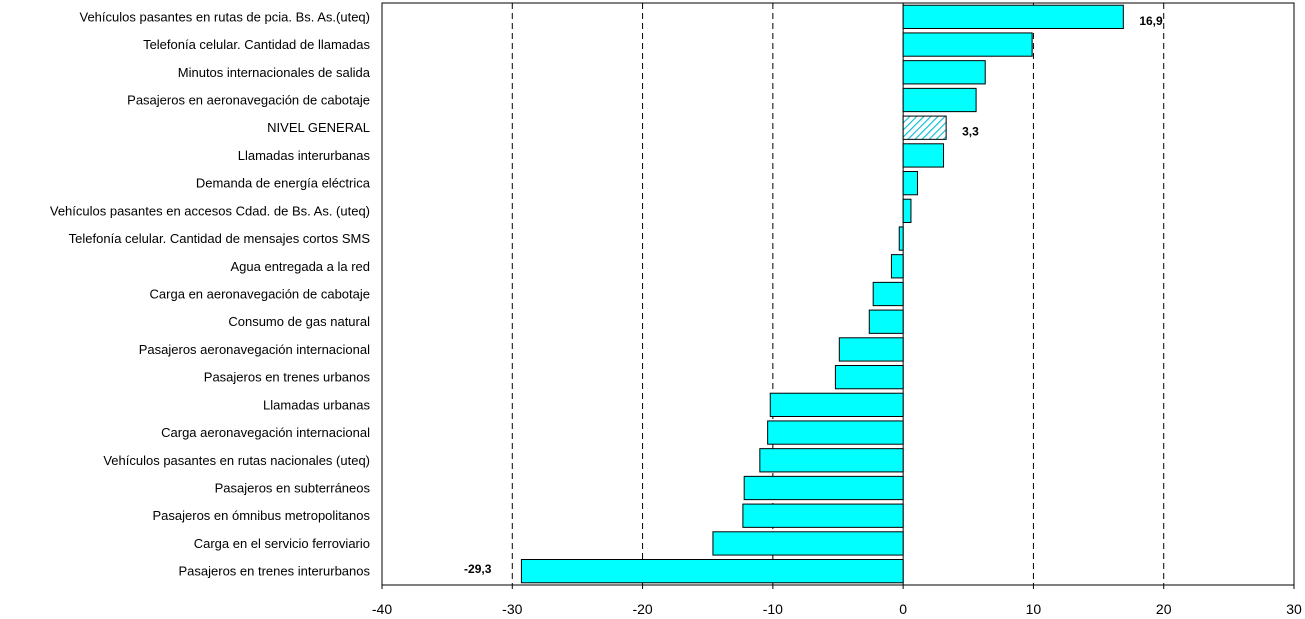 The height and width of the screenshot is (619, 1305). Describe the element at coordinates (382, 609) in the screenshot. I see `x-tick-label: -40` at that location.